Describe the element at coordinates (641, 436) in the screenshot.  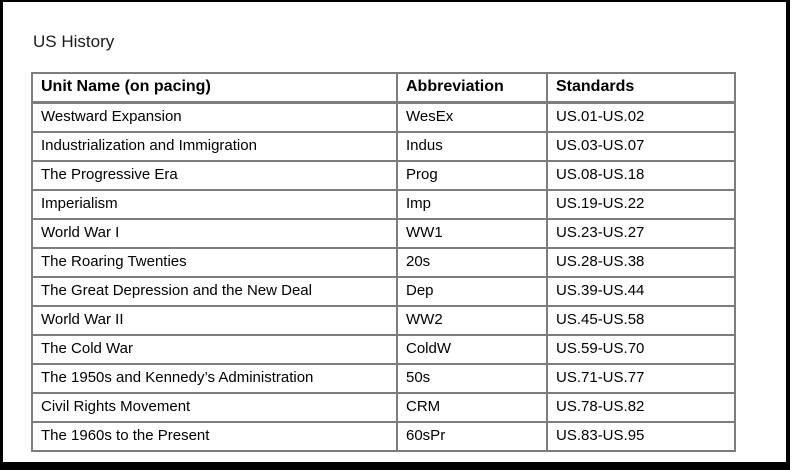
I see `standards-cell: US.83-US.95` at that location.